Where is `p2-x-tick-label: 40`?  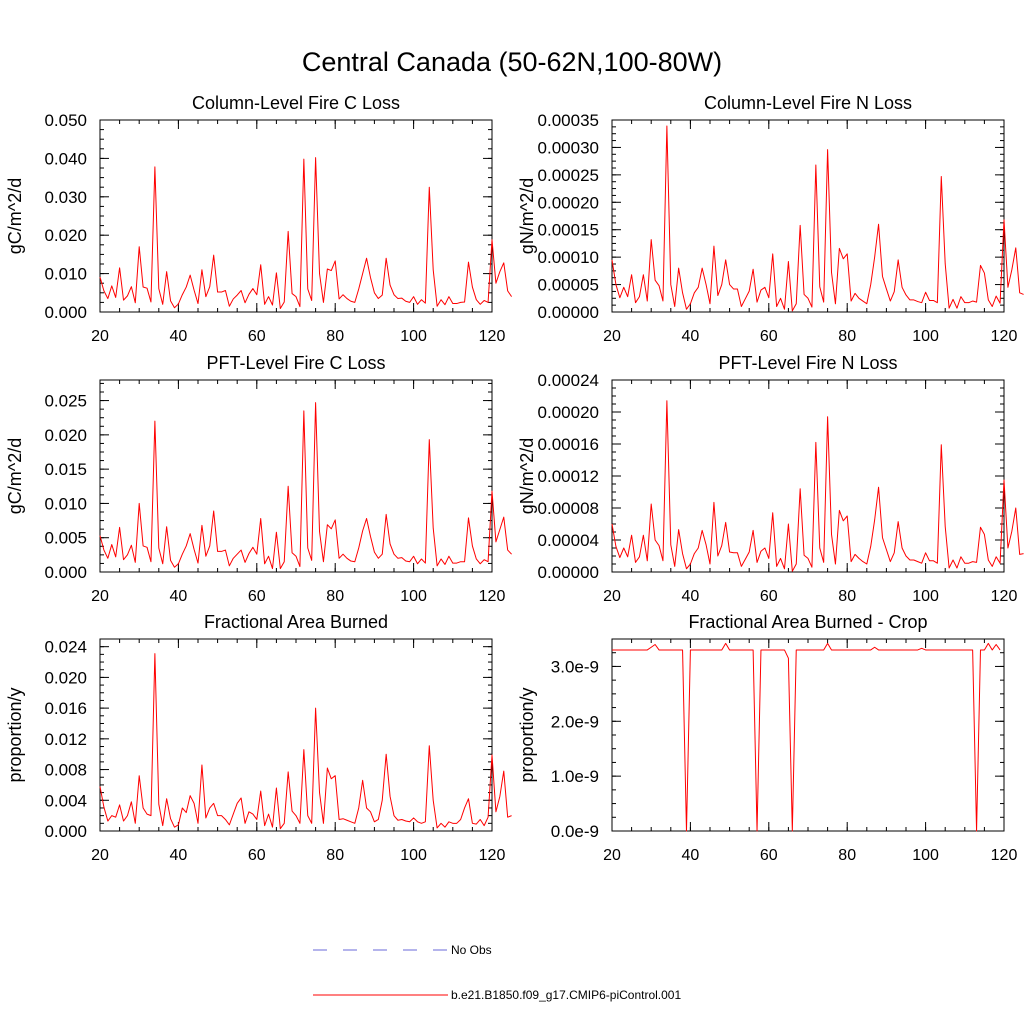
p2-x-tick-label: 40 is located at coordinates (179, 596).